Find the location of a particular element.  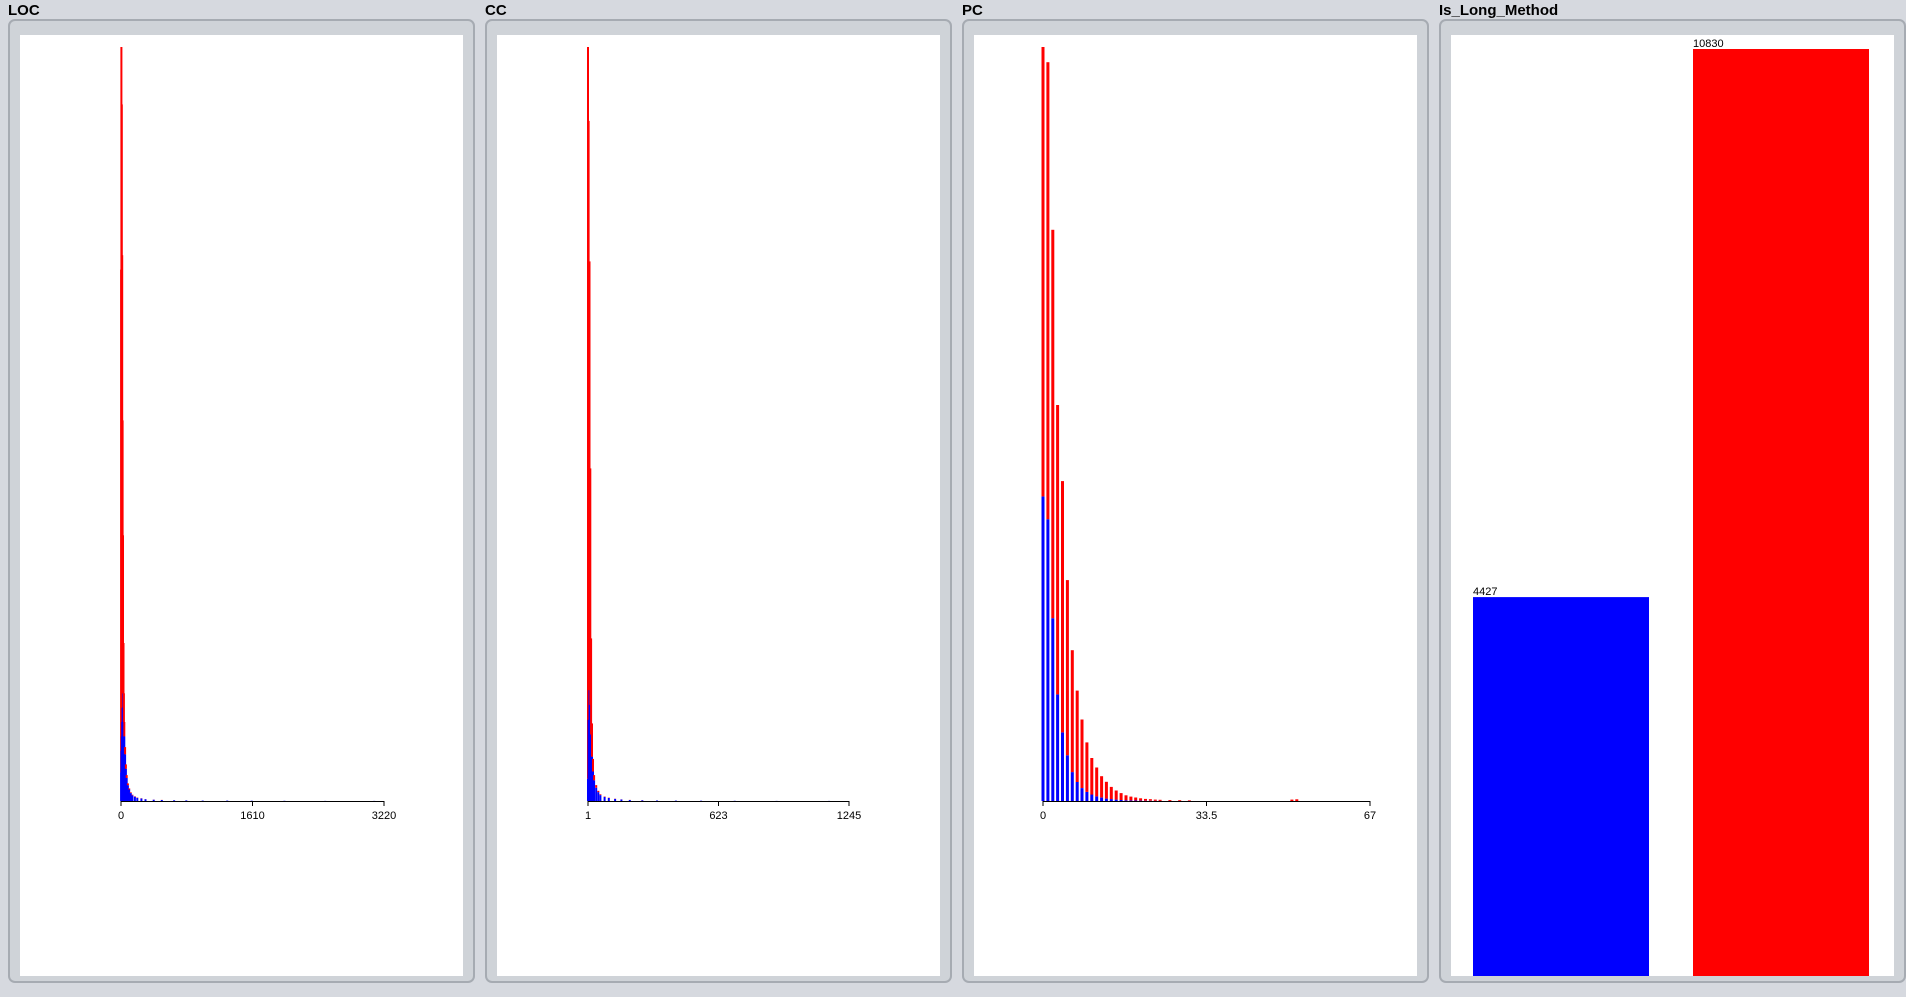

panel-title-pc: PC is located at coordinates (972, 10).